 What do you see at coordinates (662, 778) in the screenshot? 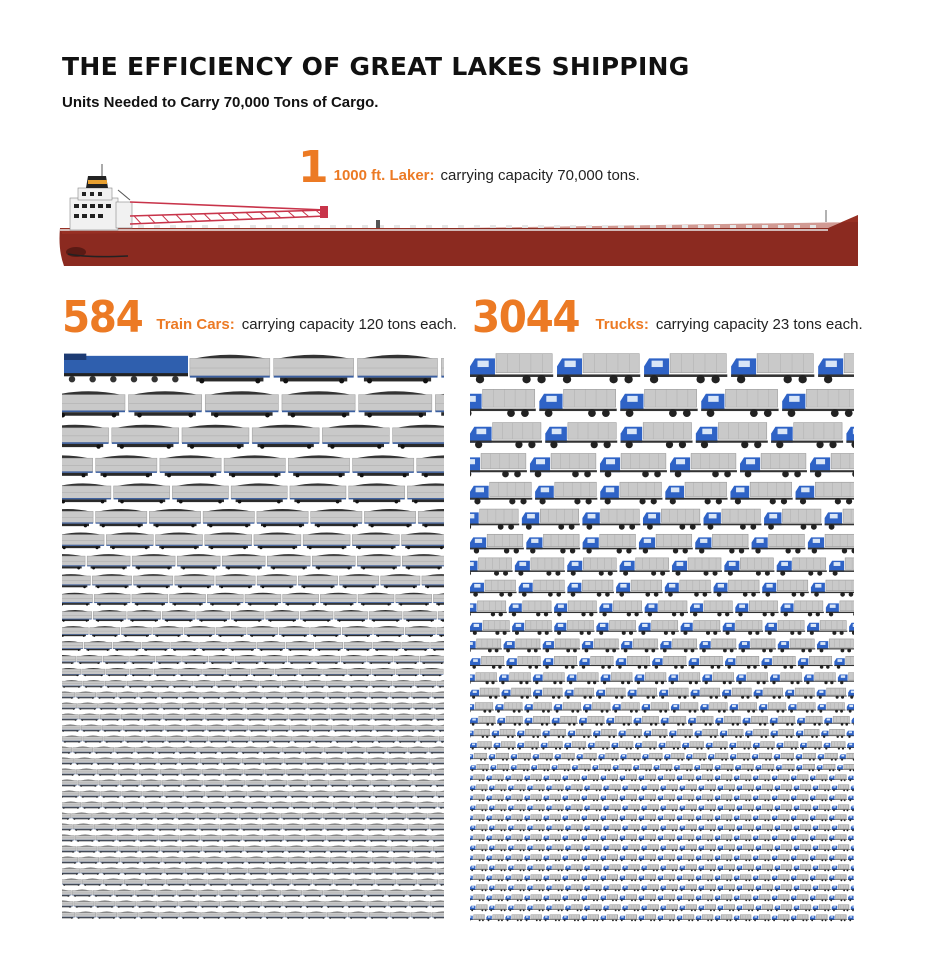
I see `truck-row` at bounding box center [662, 778].